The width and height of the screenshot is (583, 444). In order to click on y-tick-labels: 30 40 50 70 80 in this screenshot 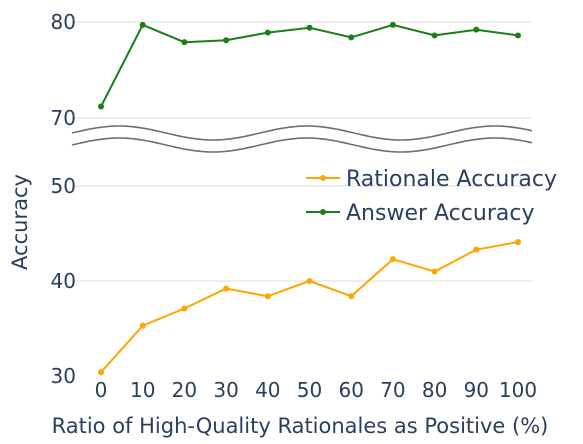, I will do `click(63, 199)`.